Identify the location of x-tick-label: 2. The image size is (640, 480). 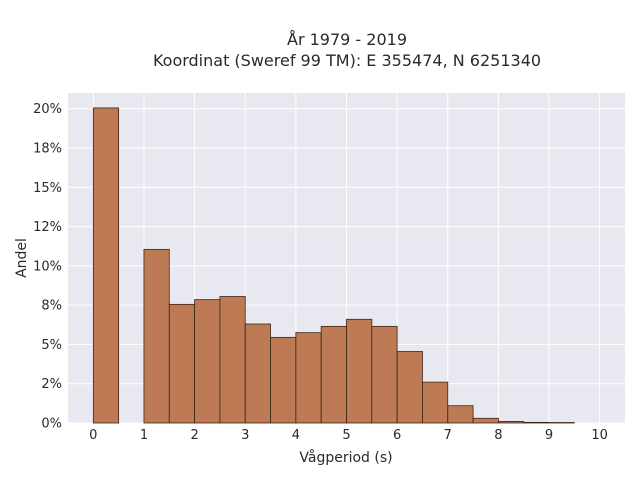
(194, 435).